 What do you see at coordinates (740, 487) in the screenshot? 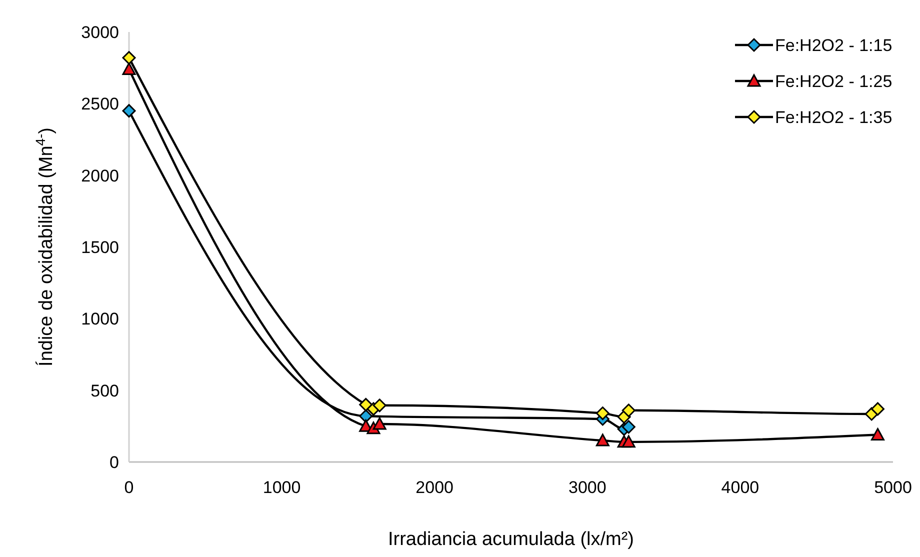
I see `x-tick-label: 4000` at bounding box center [740, 487].